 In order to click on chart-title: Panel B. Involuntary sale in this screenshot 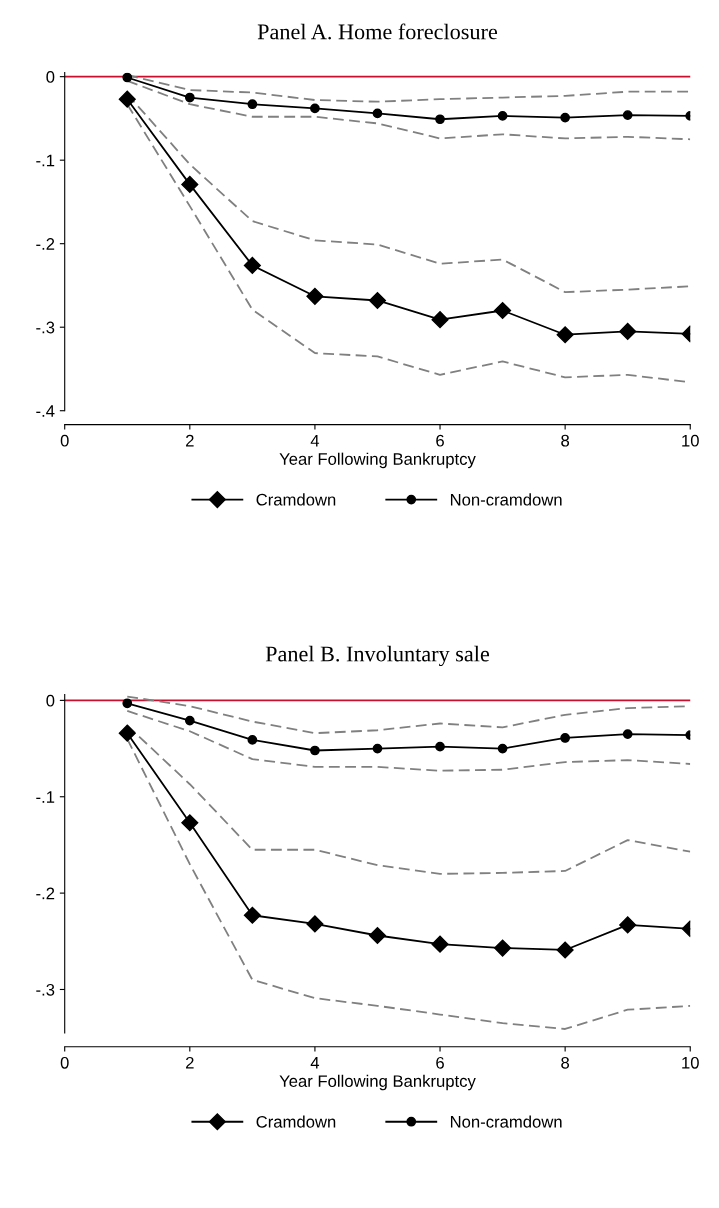, I will do `click(377, 656)`.